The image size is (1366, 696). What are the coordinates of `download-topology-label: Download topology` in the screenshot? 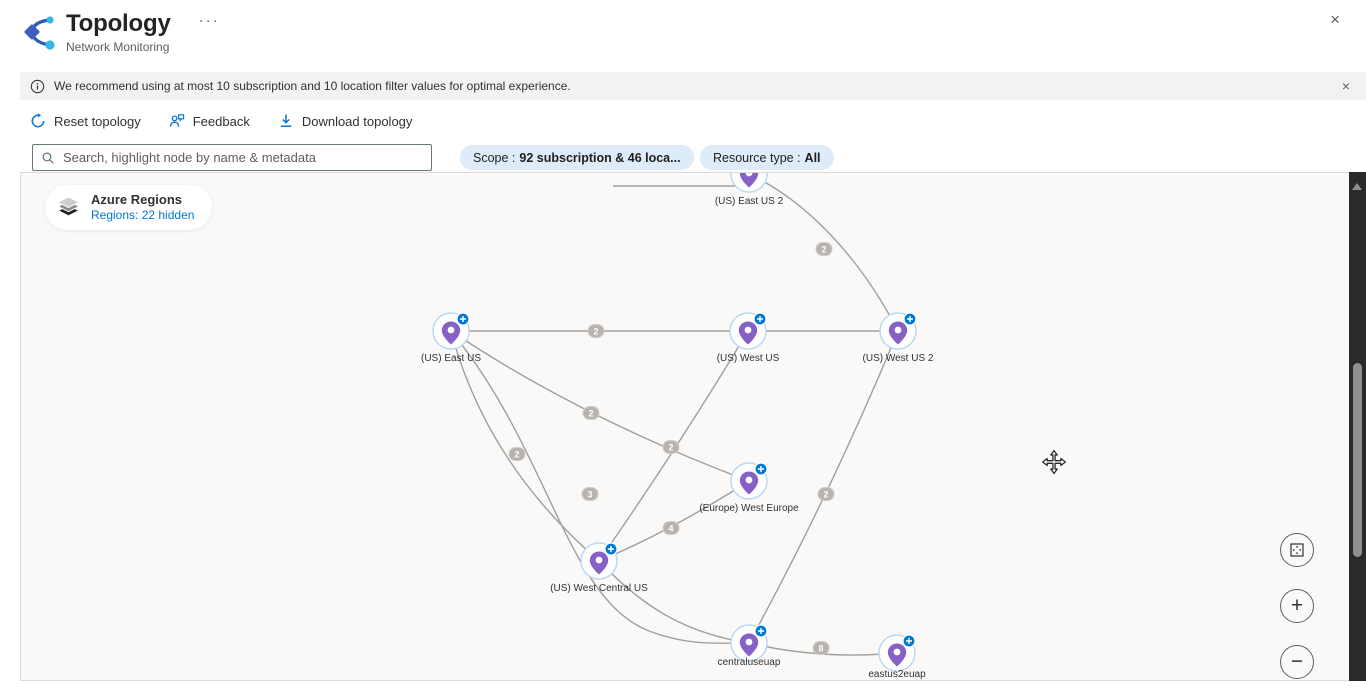 It's located at (357, 121).